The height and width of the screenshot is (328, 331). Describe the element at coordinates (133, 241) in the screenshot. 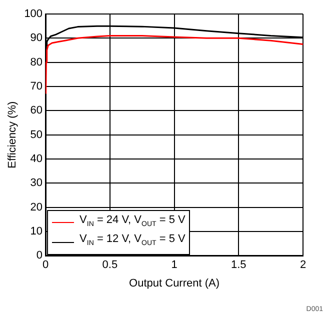

I see `legend-label: V$_{IN}$ = 12 V, V$_{OUT}$ = 5 V` at that location.